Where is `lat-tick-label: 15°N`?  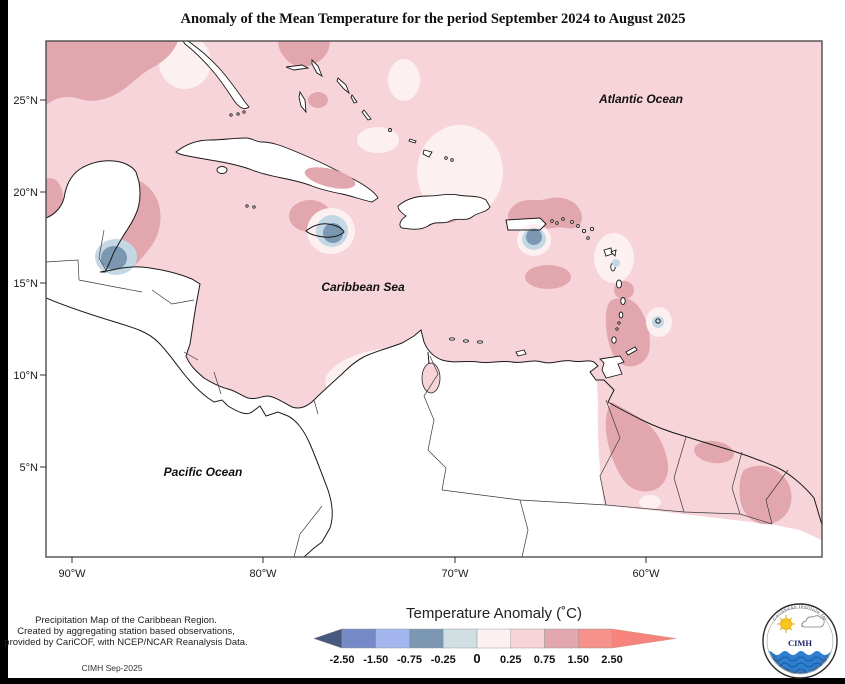
lat-tick-label: 15°N is located at coordinates (25, 284).